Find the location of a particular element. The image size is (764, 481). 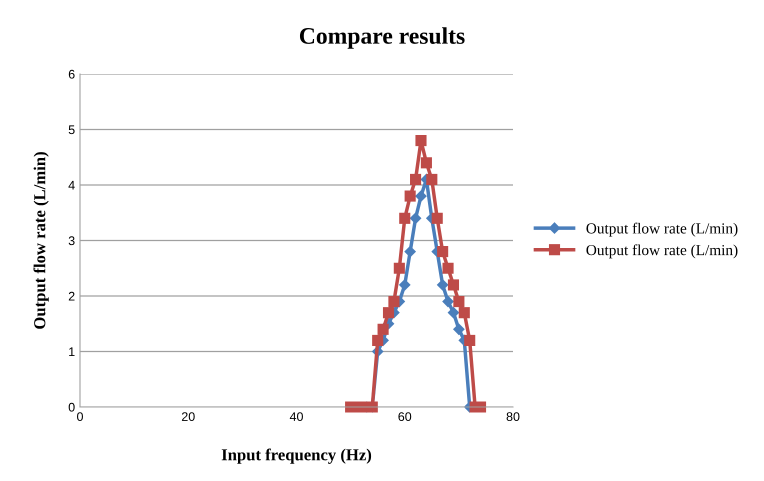

y-tick-label: 4 is located at coordinates (71, 185).